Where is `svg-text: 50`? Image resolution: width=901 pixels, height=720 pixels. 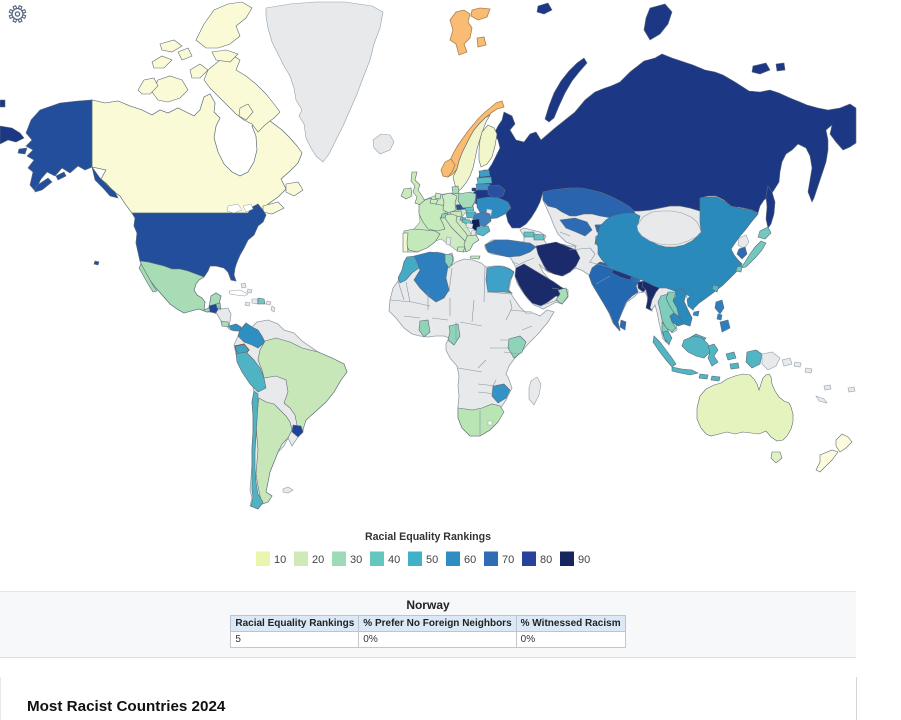 svg-text: 50 is located at coordinates (432, 560).